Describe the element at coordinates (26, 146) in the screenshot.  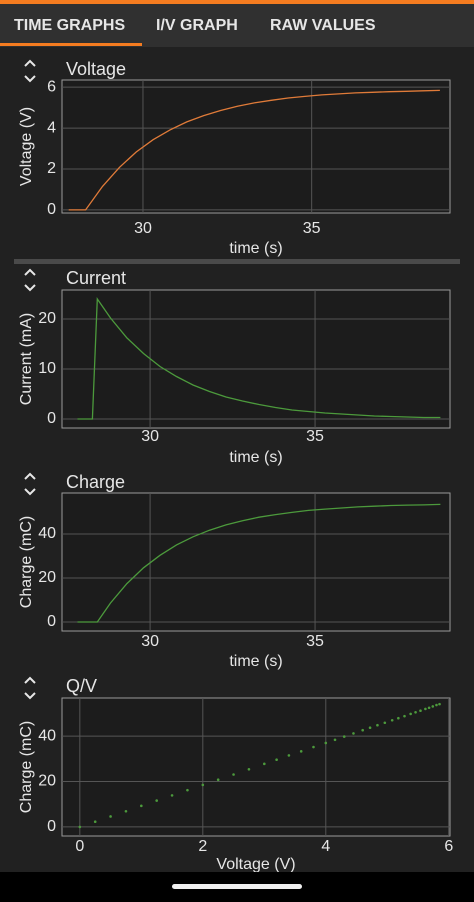
I see `y-axis-label: Voltage (V)` at that location.